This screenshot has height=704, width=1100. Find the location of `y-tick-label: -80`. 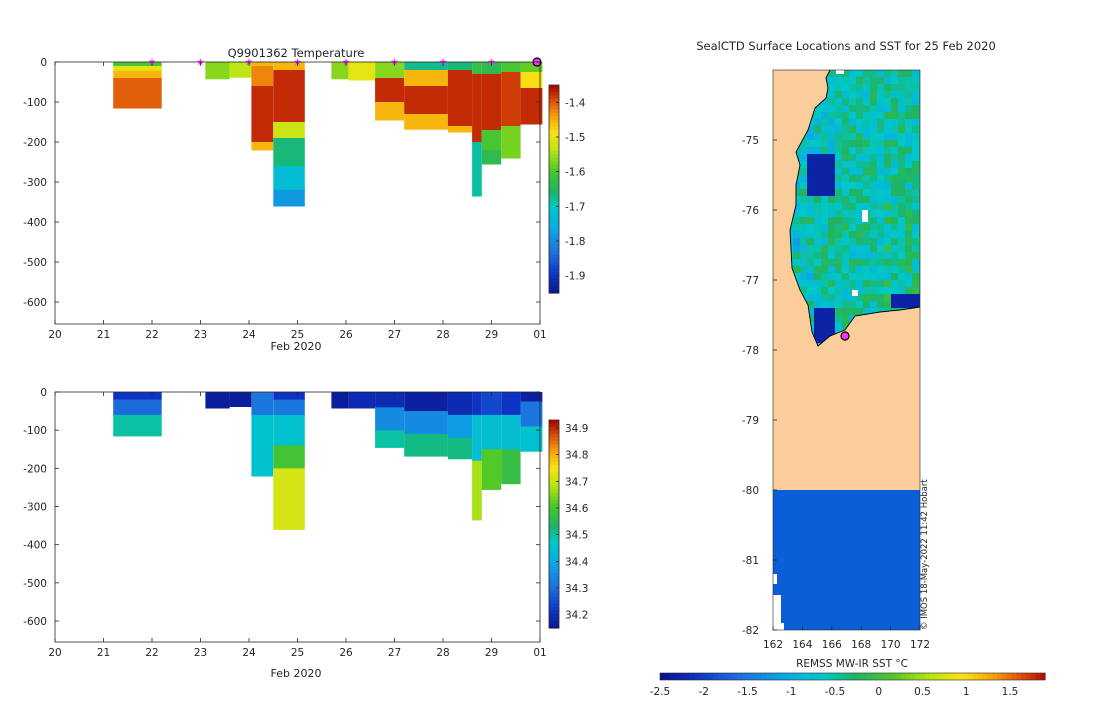

y-tick-label: -80 is located at coordinates (750, 491).